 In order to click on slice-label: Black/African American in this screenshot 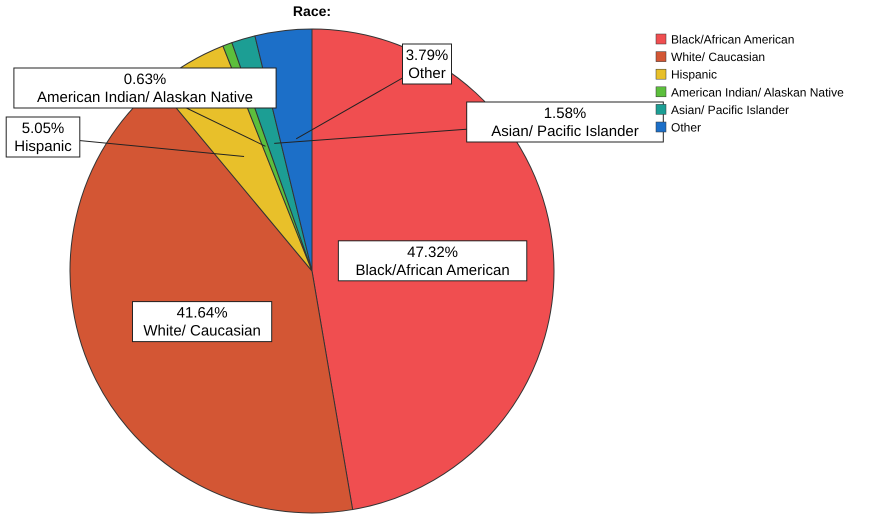, I will do `click(432, 270)`.